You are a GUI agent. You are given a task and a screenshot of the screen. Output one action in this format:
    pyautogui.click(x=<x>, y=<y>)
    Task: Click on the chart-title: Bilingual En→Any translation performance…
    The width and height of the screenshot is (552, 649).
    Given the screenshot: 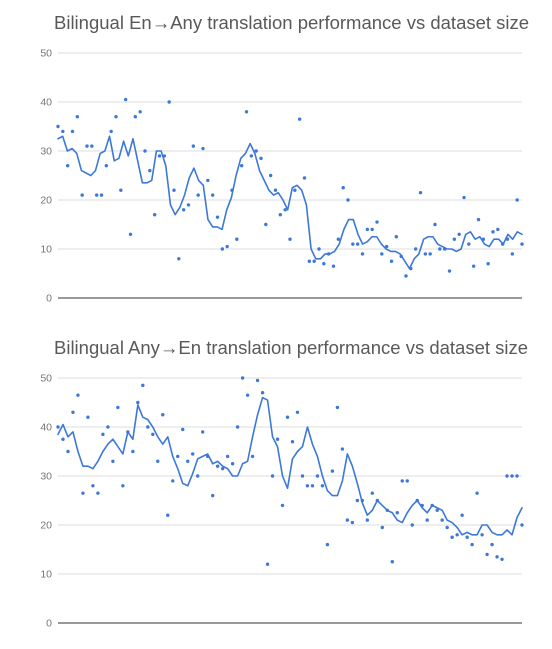 What is the action you would take?
    pyautogui.click(x=292, y=22)
    